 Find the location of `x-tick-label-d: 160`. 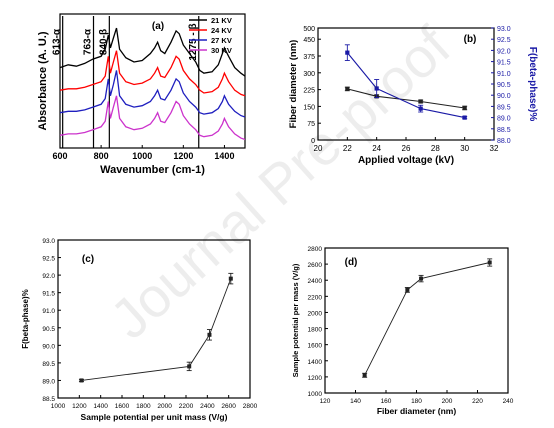

x-tick-label-d: 160 is located at coordinates (386, 401).